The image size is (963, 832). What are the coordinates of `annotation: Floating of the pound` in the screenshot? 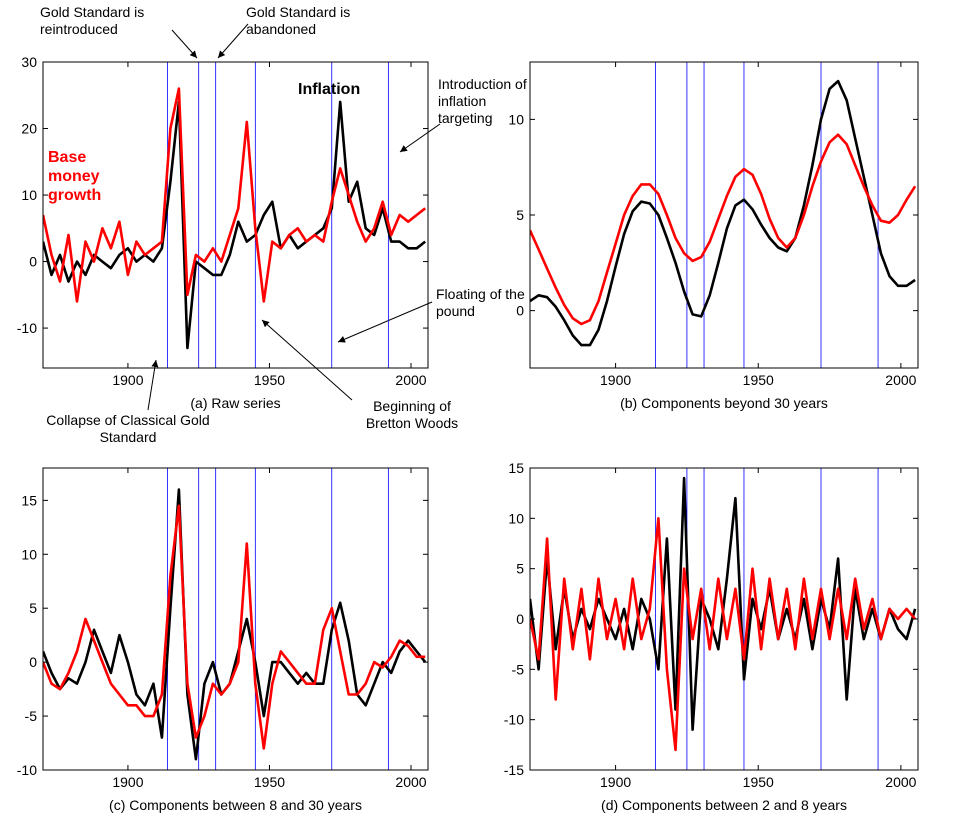 It's located at (480, 302).